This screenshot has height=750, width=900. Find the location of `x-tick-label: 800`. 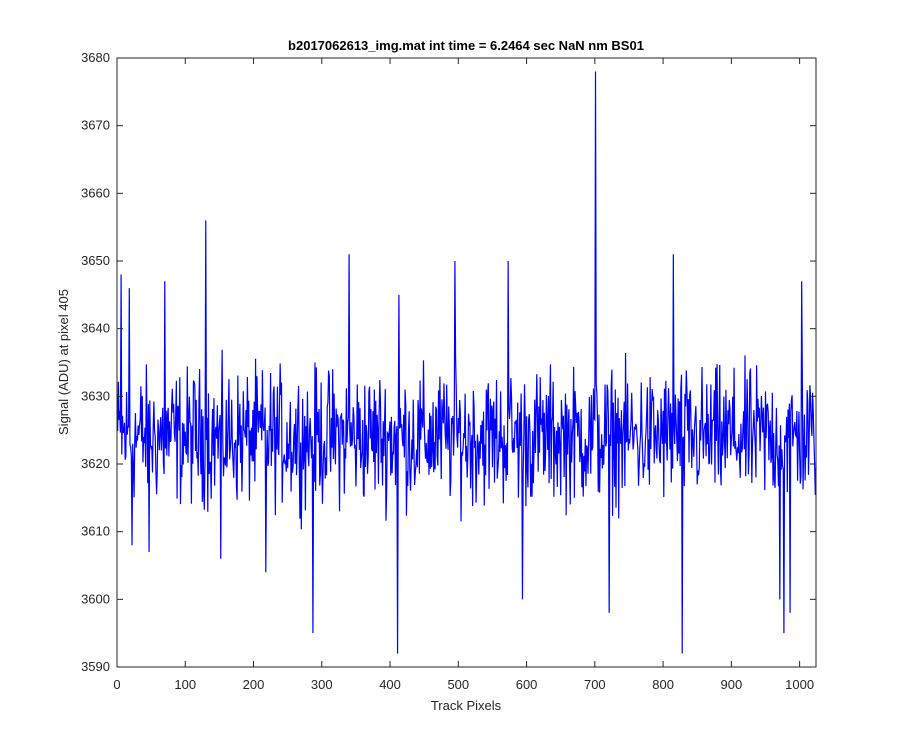

x-tick-label: 800 is located at coordinates (663, 684).